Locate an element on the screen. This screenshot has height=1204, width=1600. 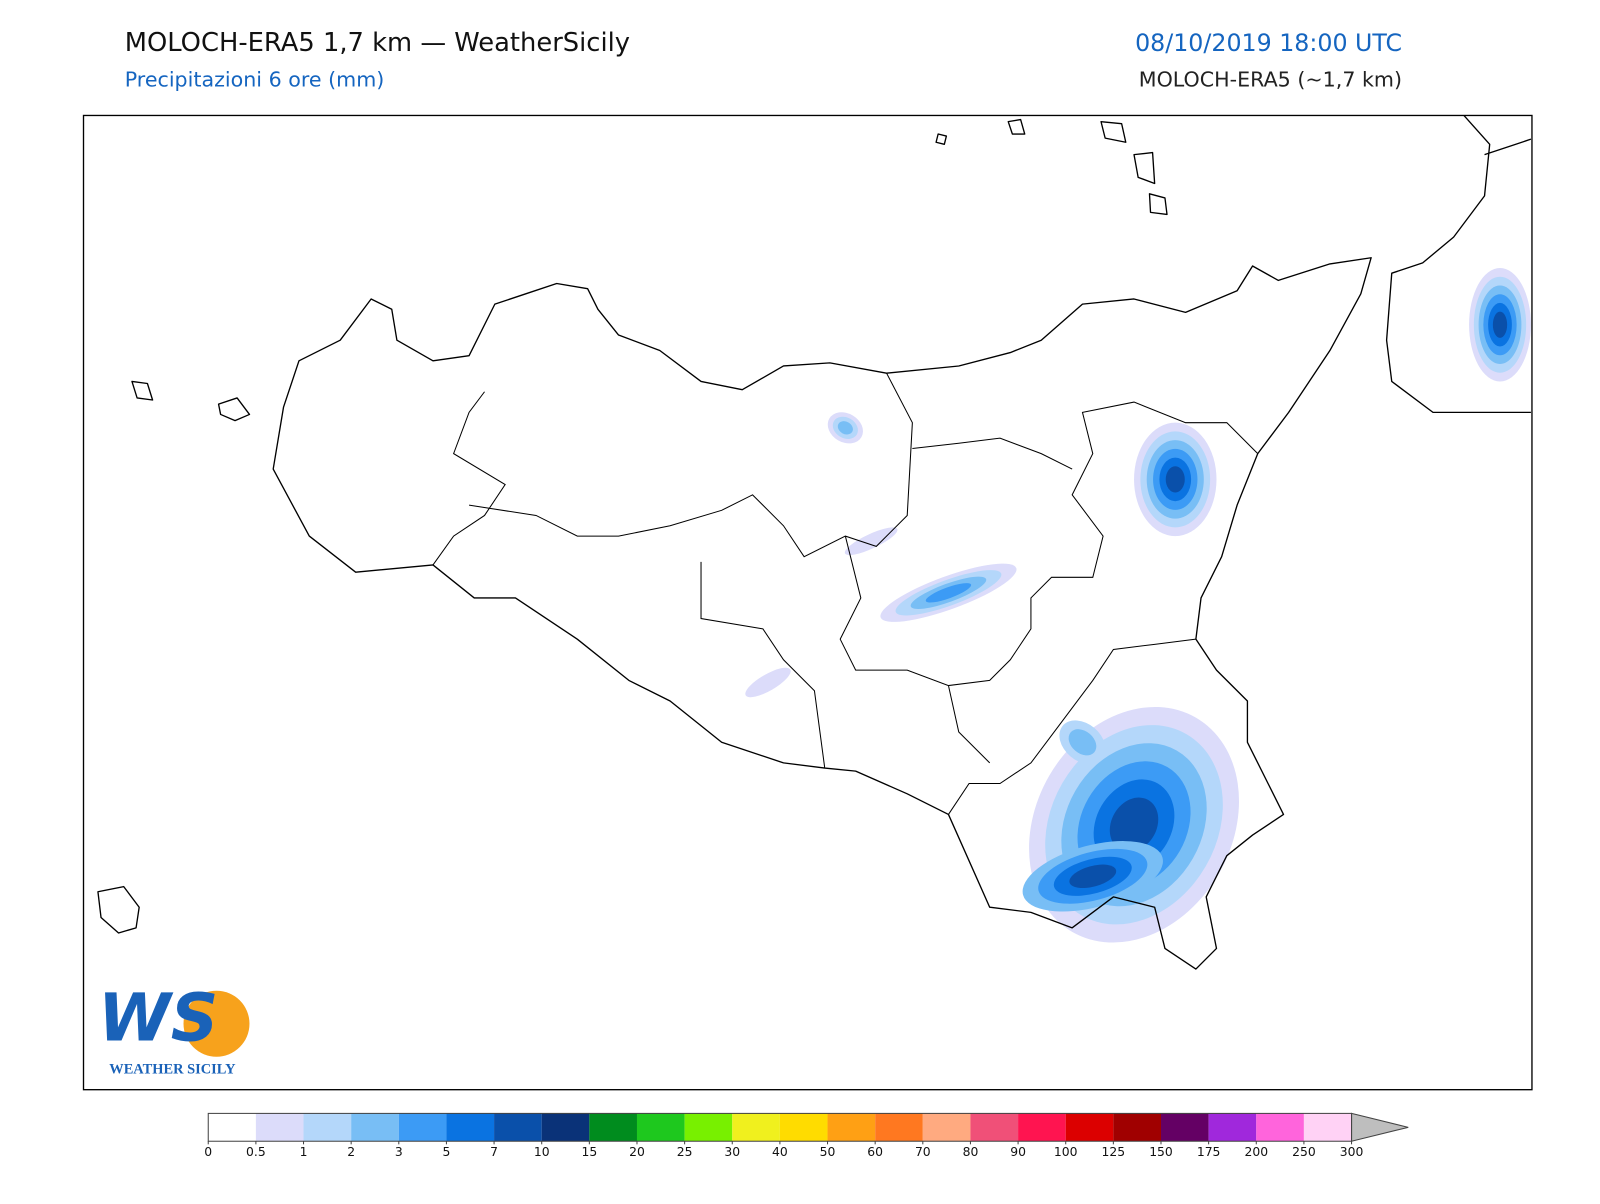
title: MOLOCH-ERA5 1,7 km — WeatherSicily is located at coordinates (377, 43).